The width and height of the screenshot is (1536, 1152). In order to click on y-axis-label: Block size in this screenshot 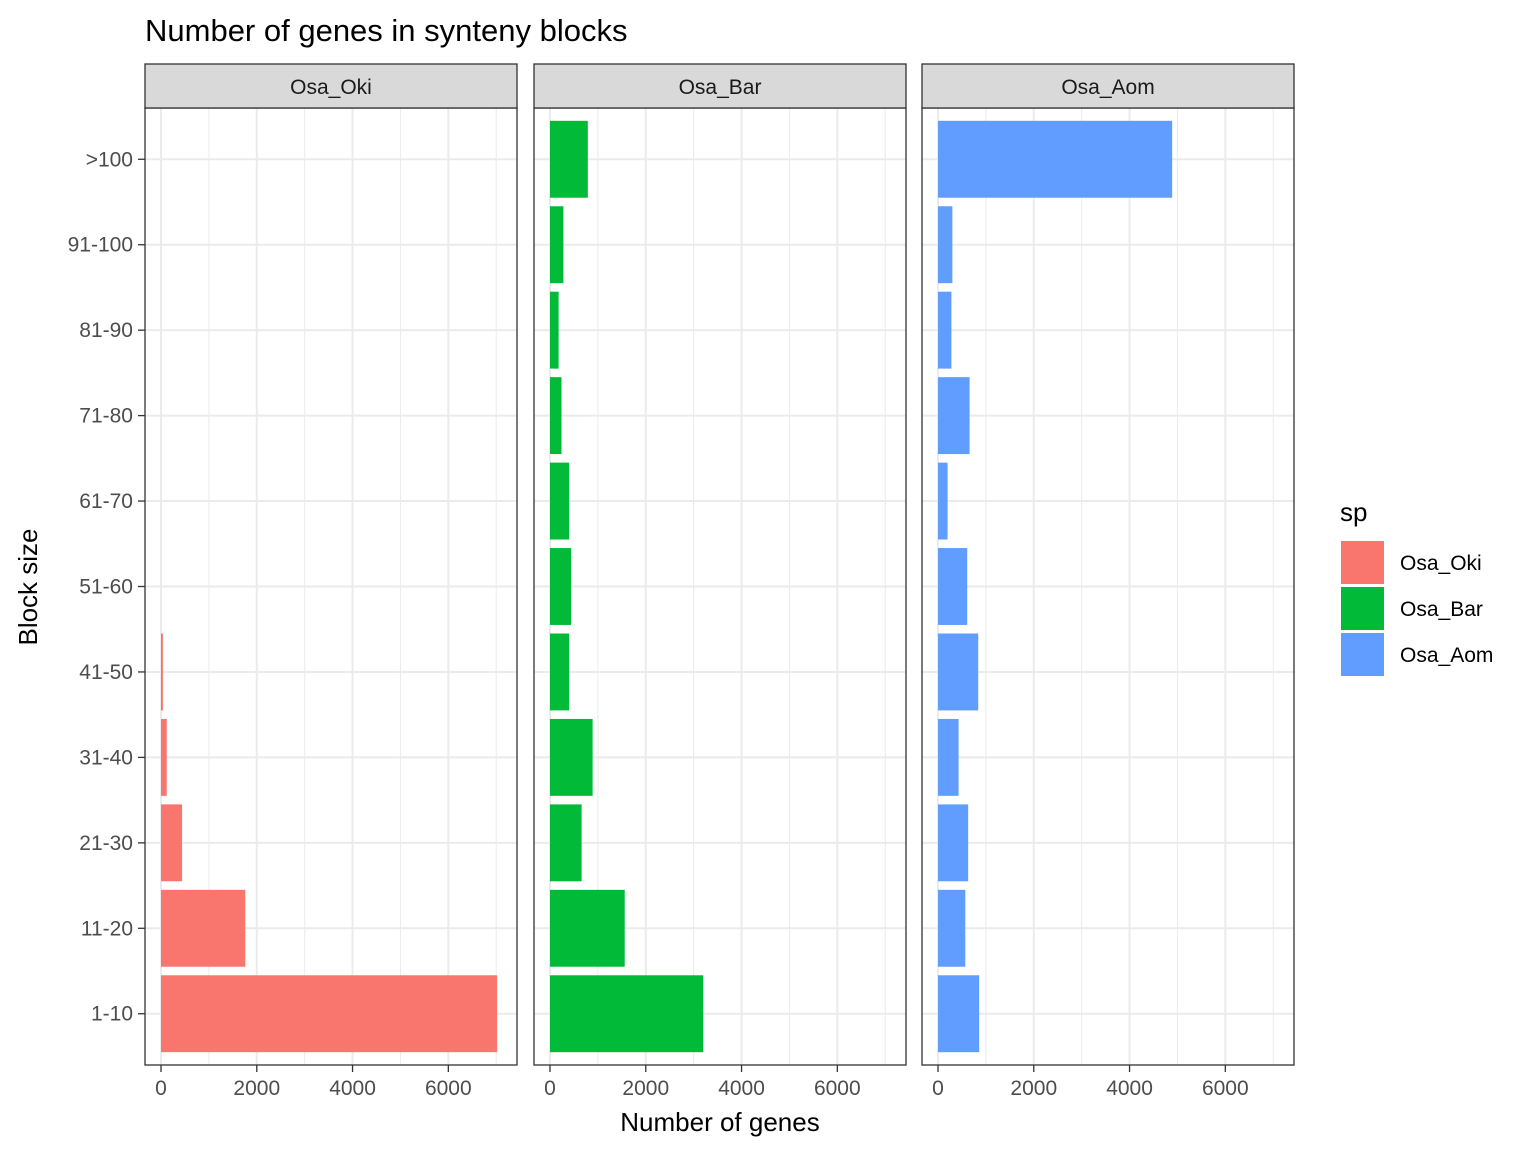, I will do `click(28, 586)`.